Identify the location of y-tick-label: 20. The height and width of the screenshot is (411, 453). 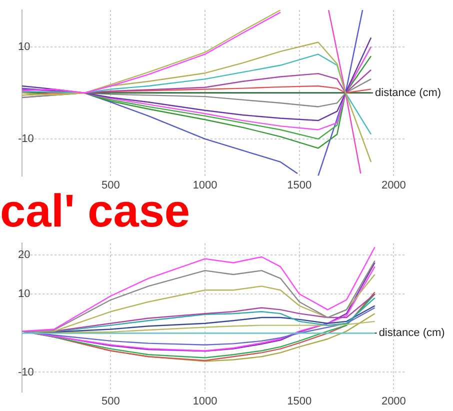
(24, 254).